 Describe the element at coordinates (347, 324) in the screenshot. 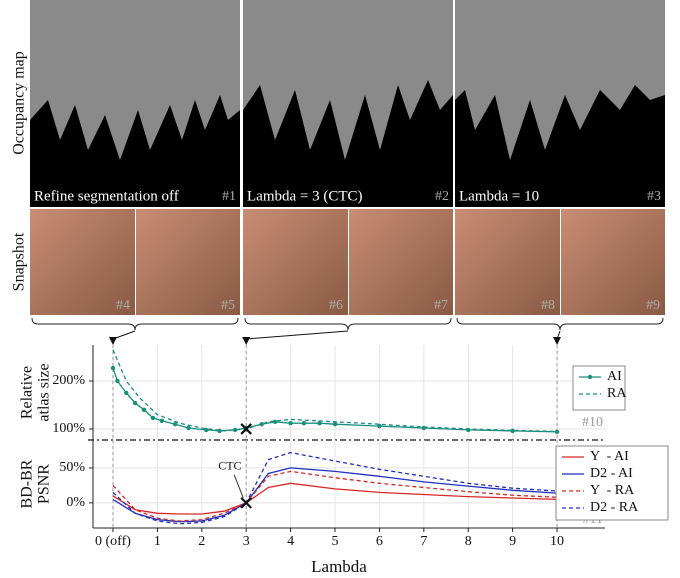

I see `braces` at that location.